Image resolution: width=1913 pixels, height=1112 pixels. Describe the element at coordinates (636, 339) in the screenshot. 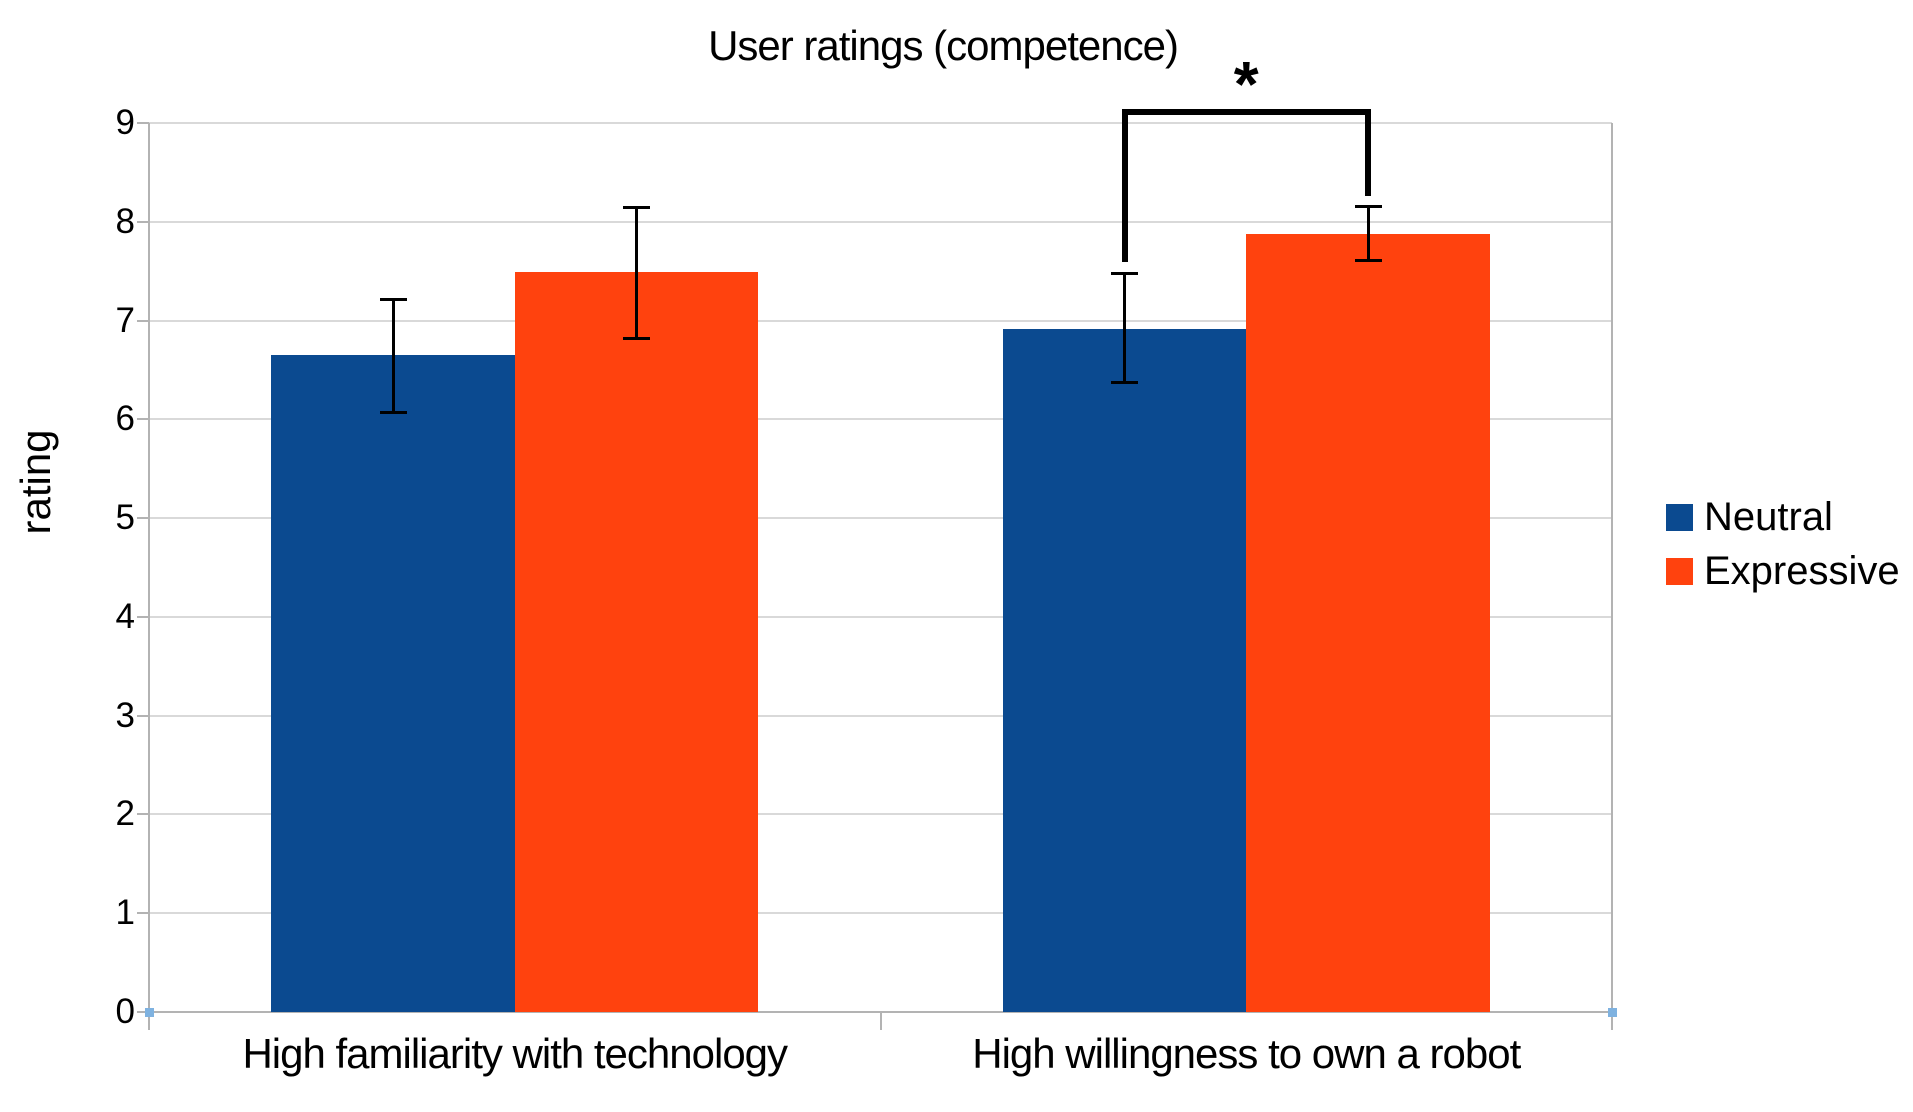

I see `error-bar-cap-bottom-expressive-high-familiarity-with-technology` at that location.